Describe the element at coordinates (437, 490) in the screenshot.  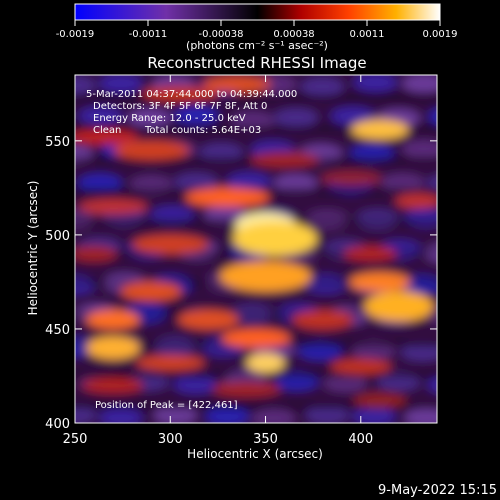
I see `footer-timestamp: 9-May-2022 15:15` at that location.